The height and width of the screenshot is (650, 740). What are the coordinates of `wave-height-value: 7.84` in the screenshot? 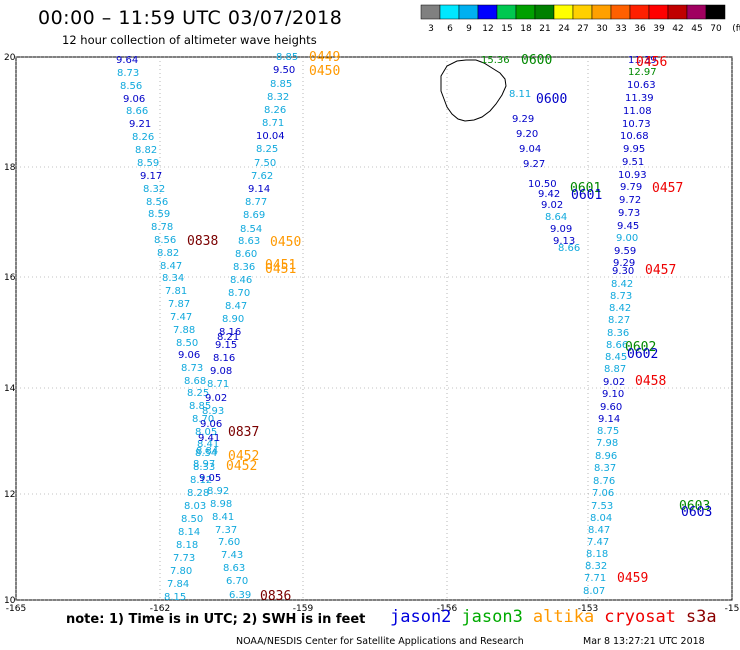 It's located at (178, 584).